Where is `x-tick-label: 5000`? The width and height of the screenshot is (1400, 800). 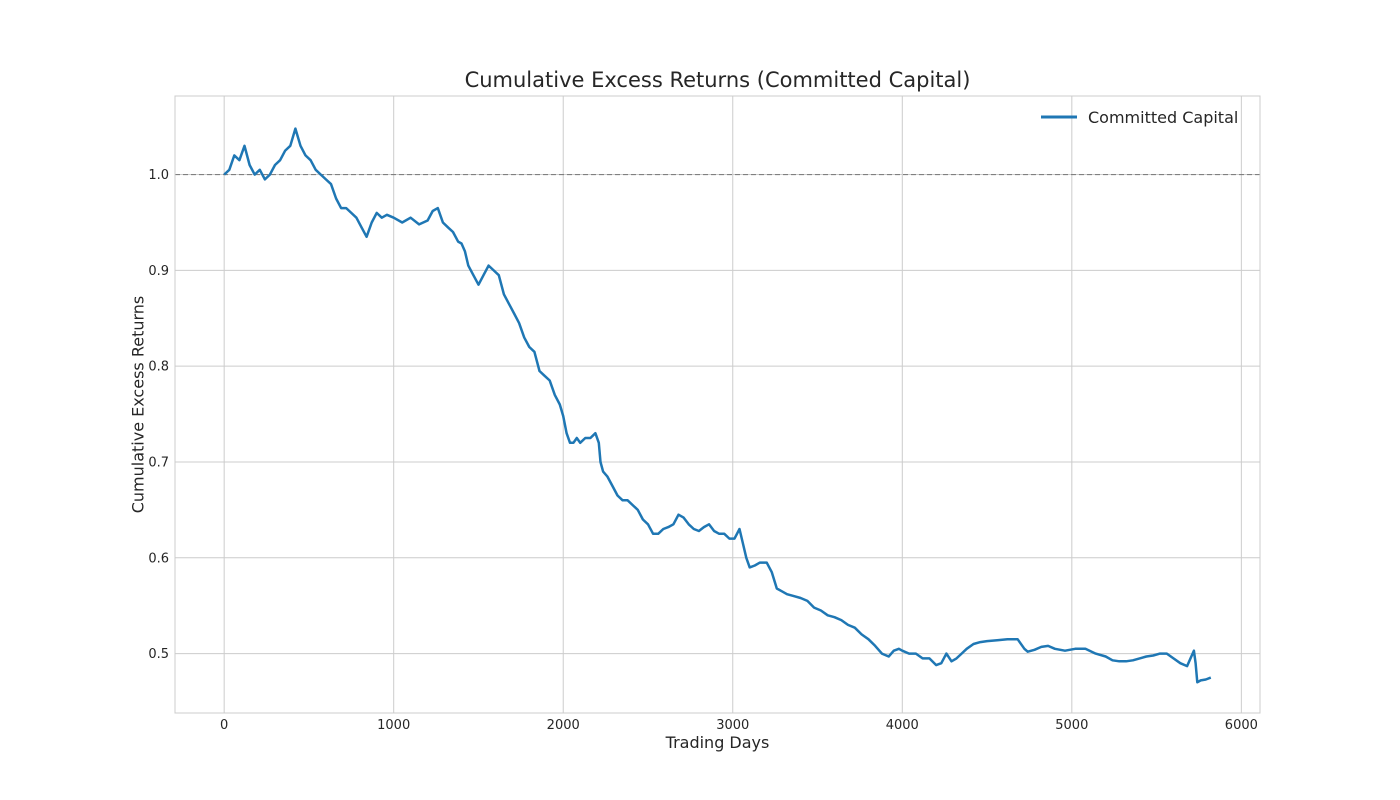 x-tick-label: 5000 is located at coordinates (1071, 725).